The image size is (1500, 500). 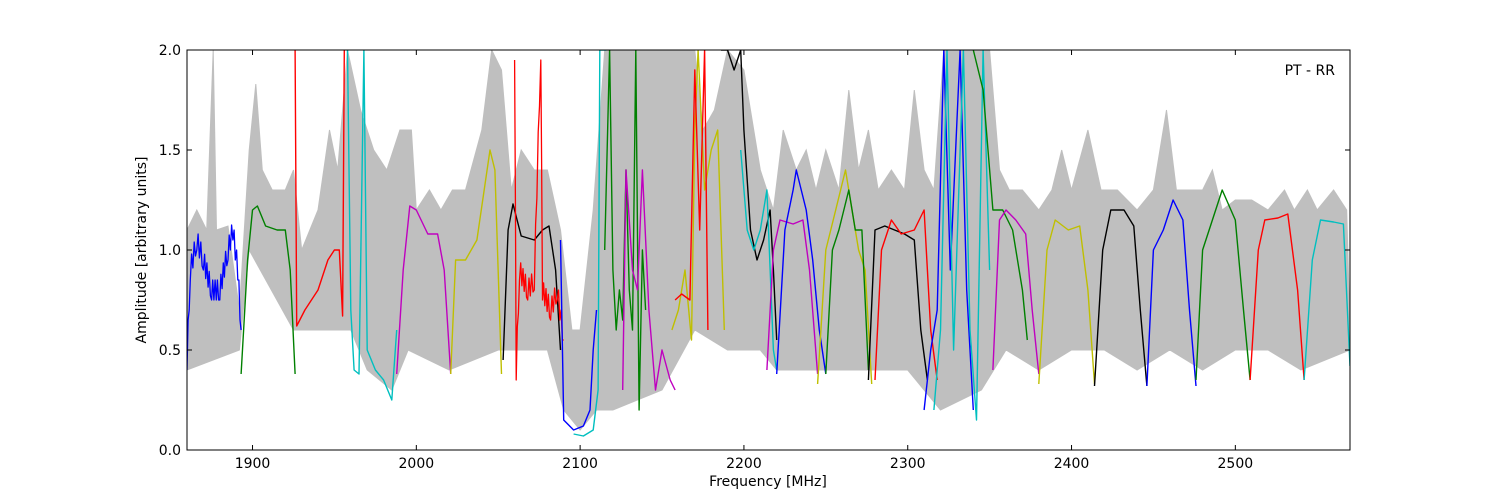 What do you see at coordinates (580, 464) in the screenshot?
I see `x-tick-label: 2100` at bounding box center [580, 464].